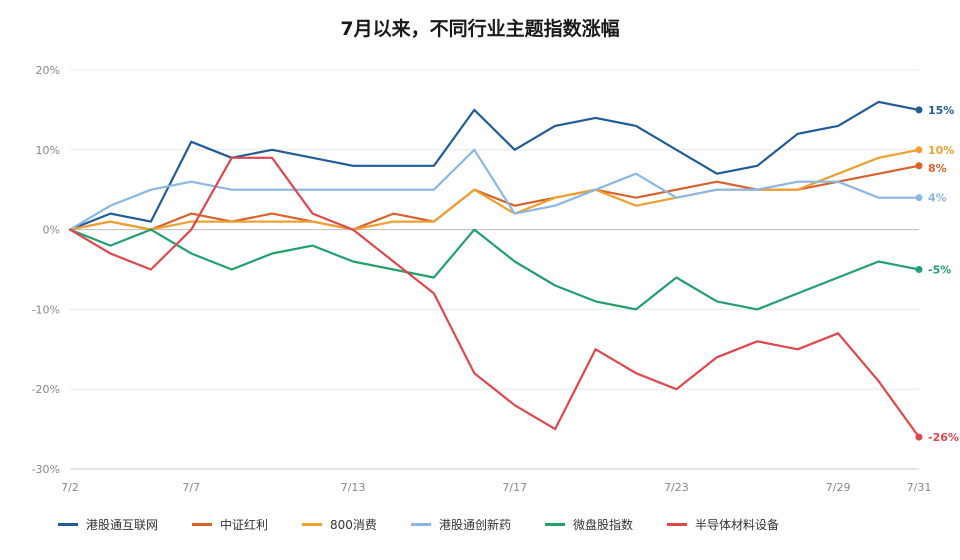  I want to click on y-tick-label: -30%, so click(46, 469).